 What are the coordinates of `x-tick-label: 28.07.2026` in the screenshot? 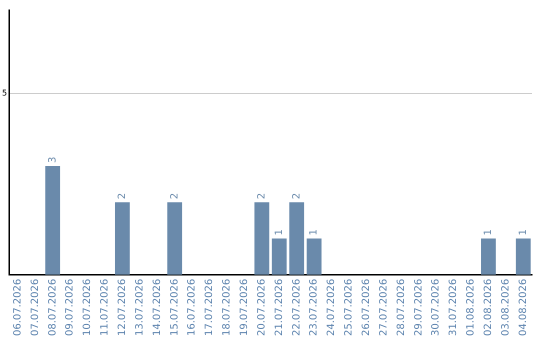 It's located at (401, 307).